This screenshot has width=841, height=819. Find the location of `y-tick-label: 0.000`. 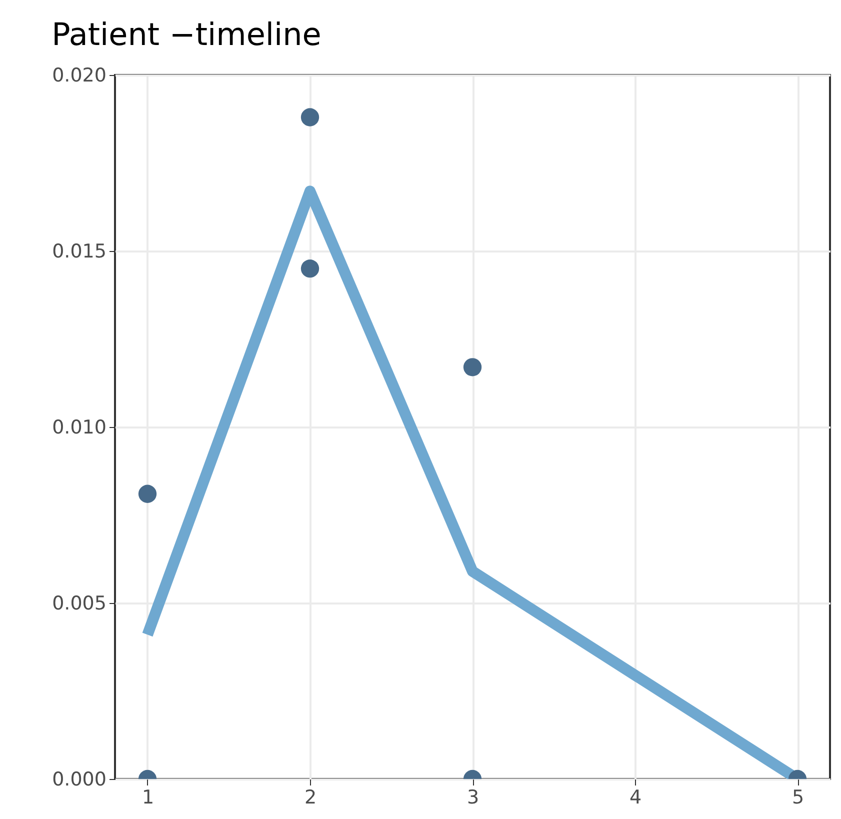

y-tick-label: 0.000 is located at coordinates (79, 779).